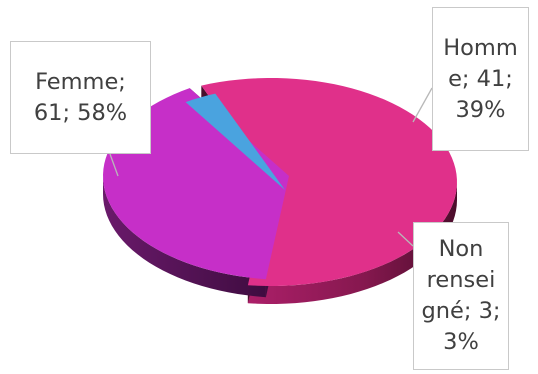 The image size is (538, 374). Describe the element at coordinates (352, 243) in the screenshot. I see `slice-side-femme` at that location.